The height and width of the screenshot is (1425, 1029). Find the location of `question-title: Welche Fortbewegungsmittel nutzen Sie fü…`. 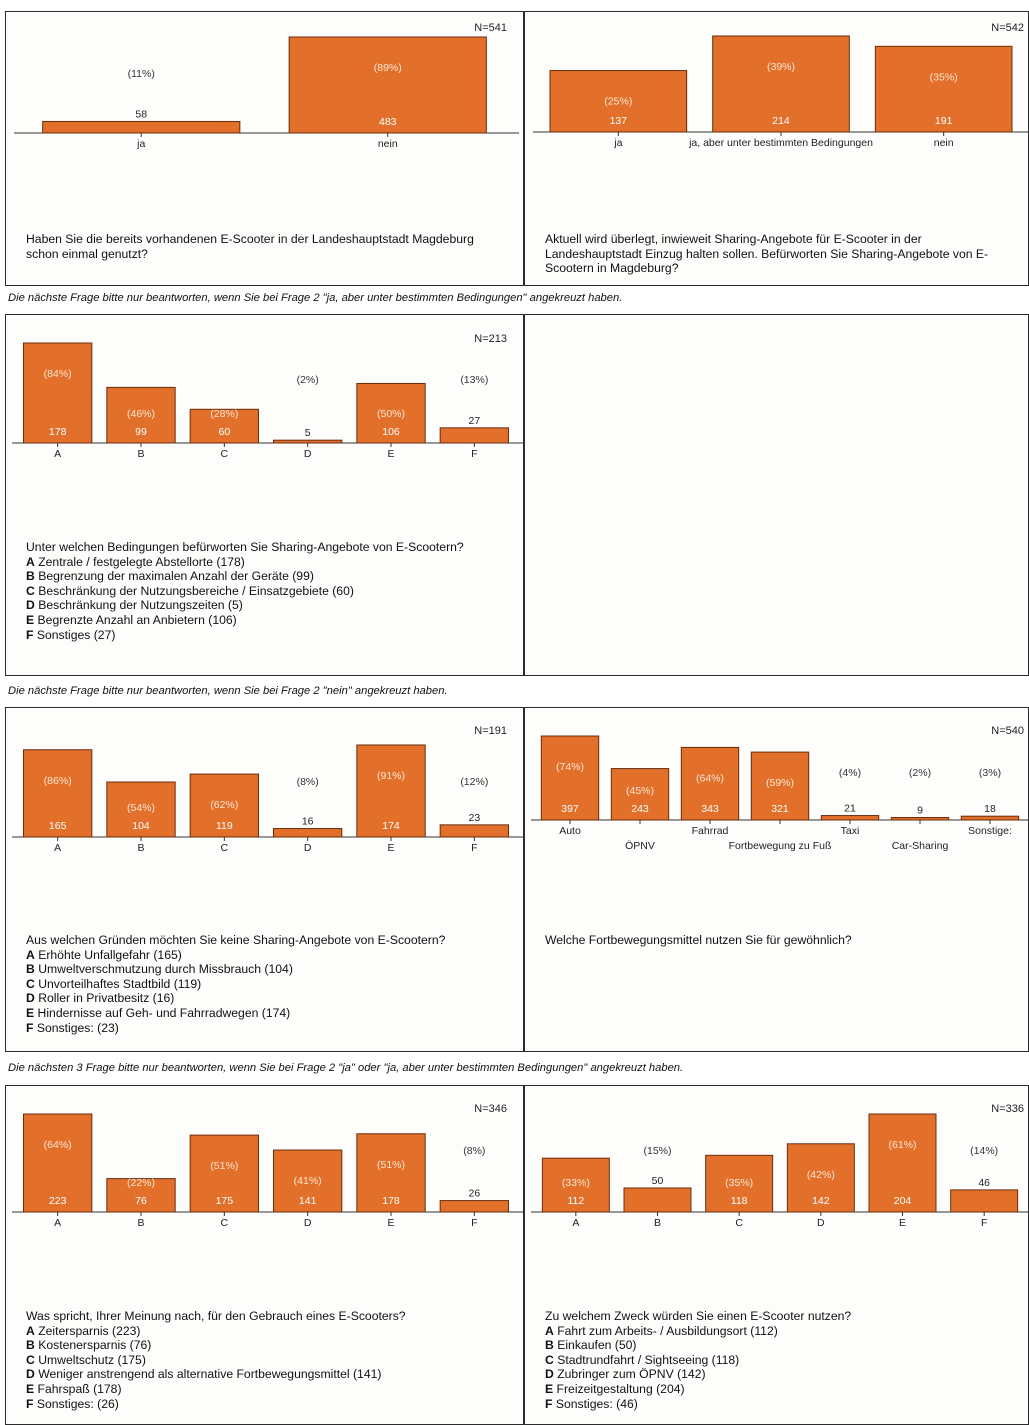

question-title: Welche Fortbewegungsmittel nutzen Sie fü… is located at coordinates (698, 940).